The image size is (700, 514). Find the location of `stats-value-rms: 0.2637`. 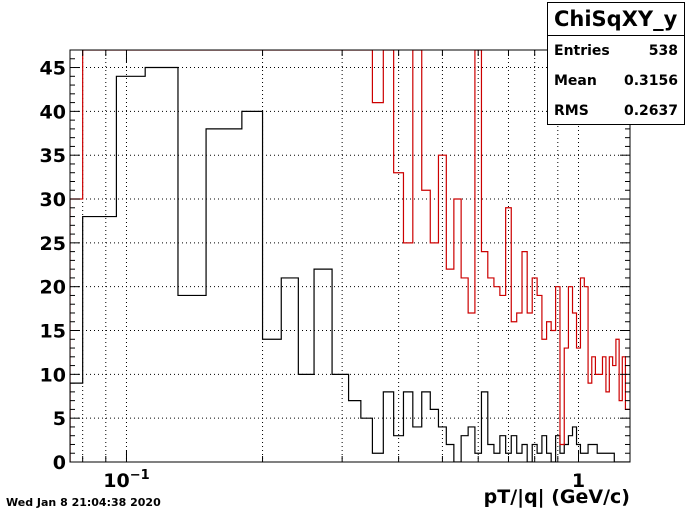

stats-value-rms: 0.2637 is located at coordinates (650, 111).